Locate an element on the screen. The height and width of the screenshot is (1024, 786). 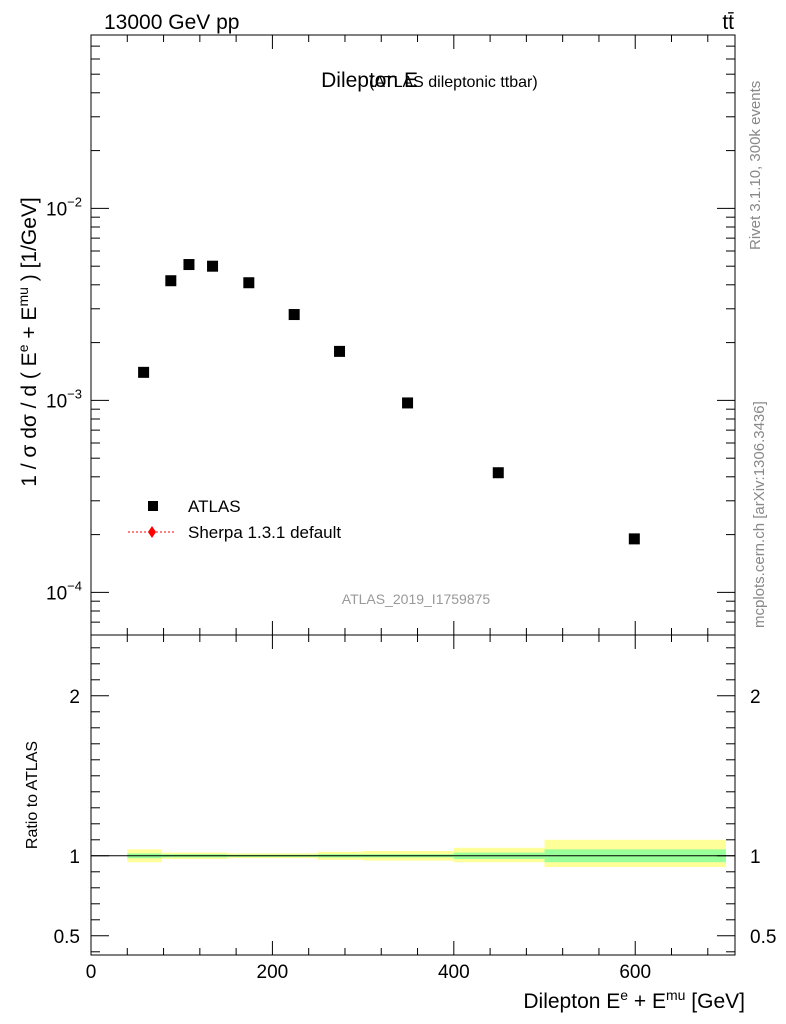
ratio-y-tick-label-right: 1 is located at coordinates (755, 857).